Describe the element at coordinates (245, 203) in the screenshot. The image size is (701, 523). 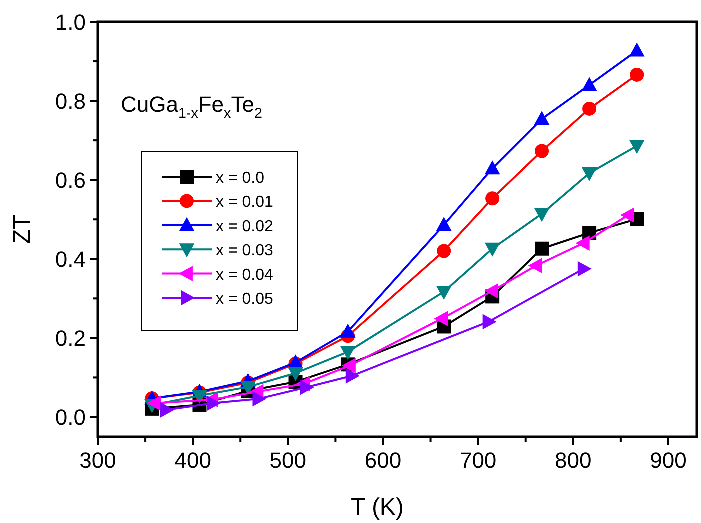
I see `legend-label: x = 0.01` at that location.